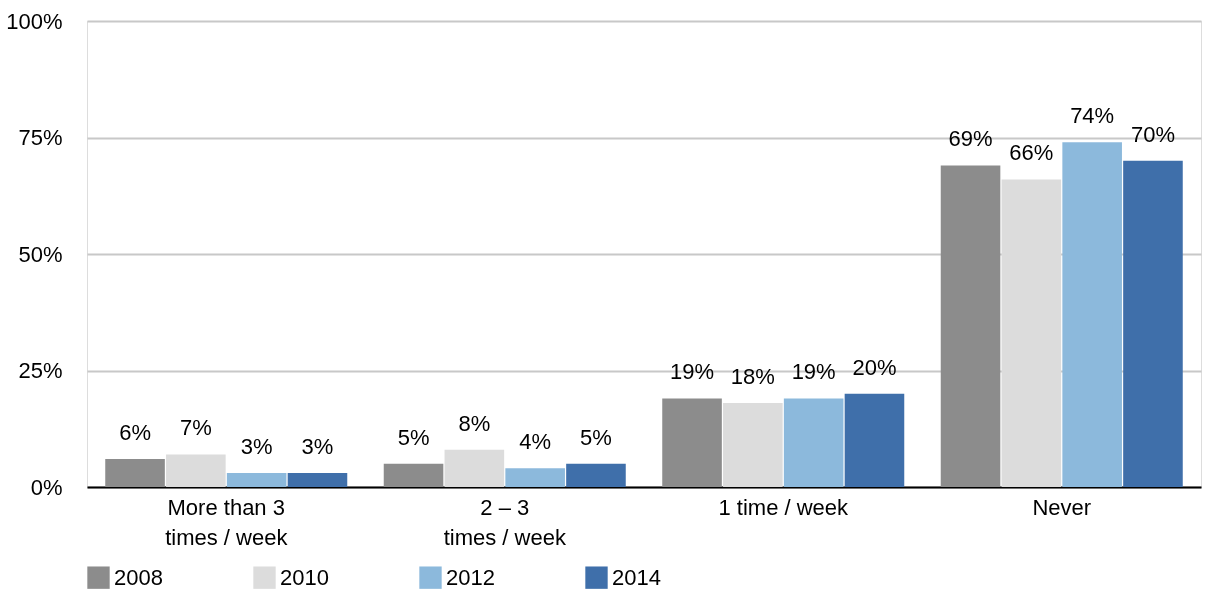  Describe the element at coordinates (40, 137) in the screenshot. I see `y-tick-label: 75%` at that location.